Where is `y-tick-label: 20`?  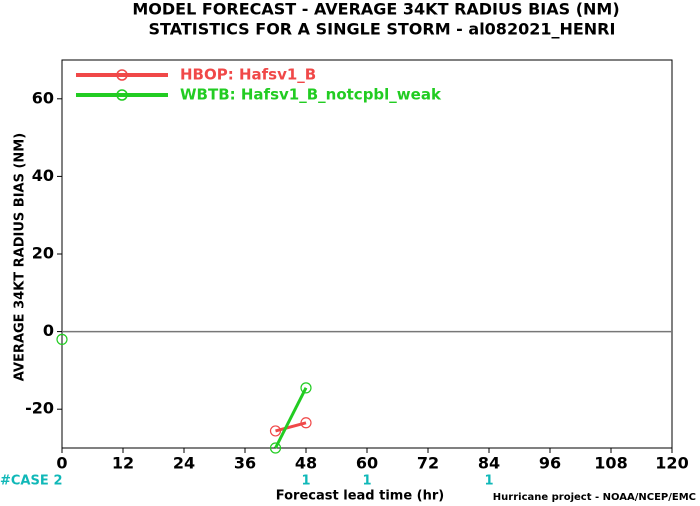
y-tick-label: 20 is located at coordinates (43, 253).